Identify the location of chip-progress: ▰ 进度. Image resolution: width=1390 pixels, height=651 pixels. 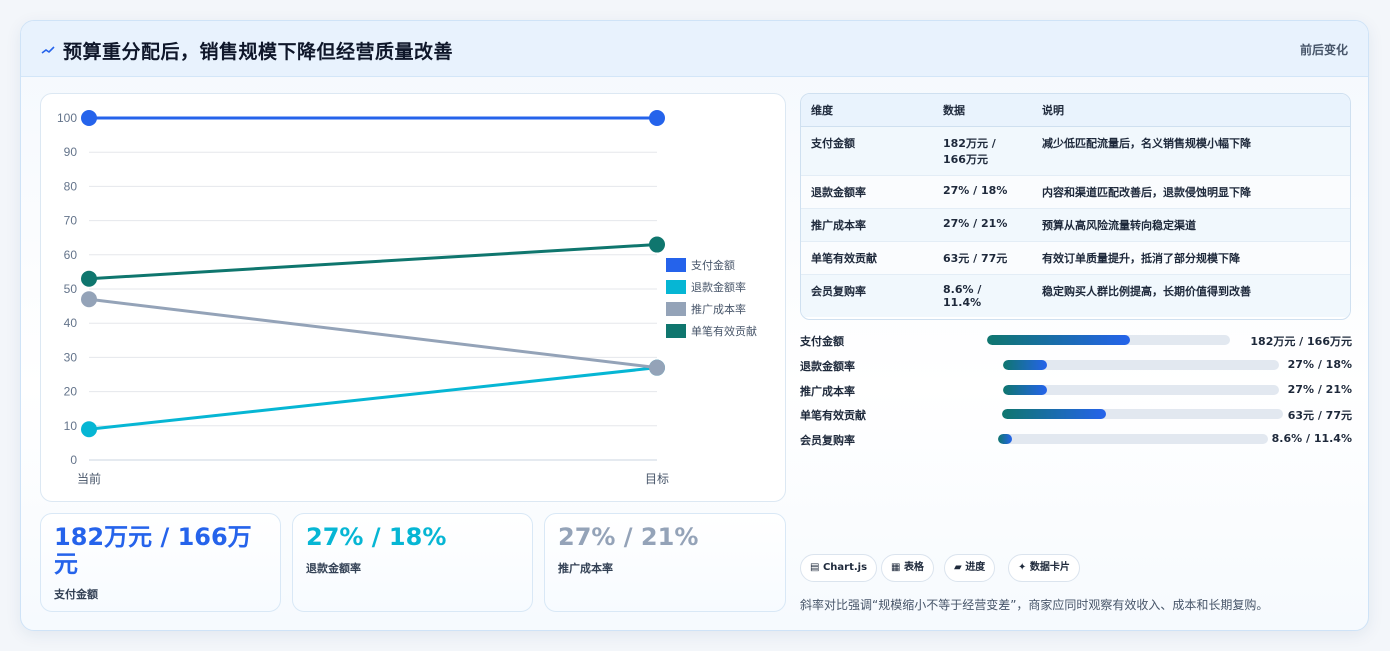
(970, 568).